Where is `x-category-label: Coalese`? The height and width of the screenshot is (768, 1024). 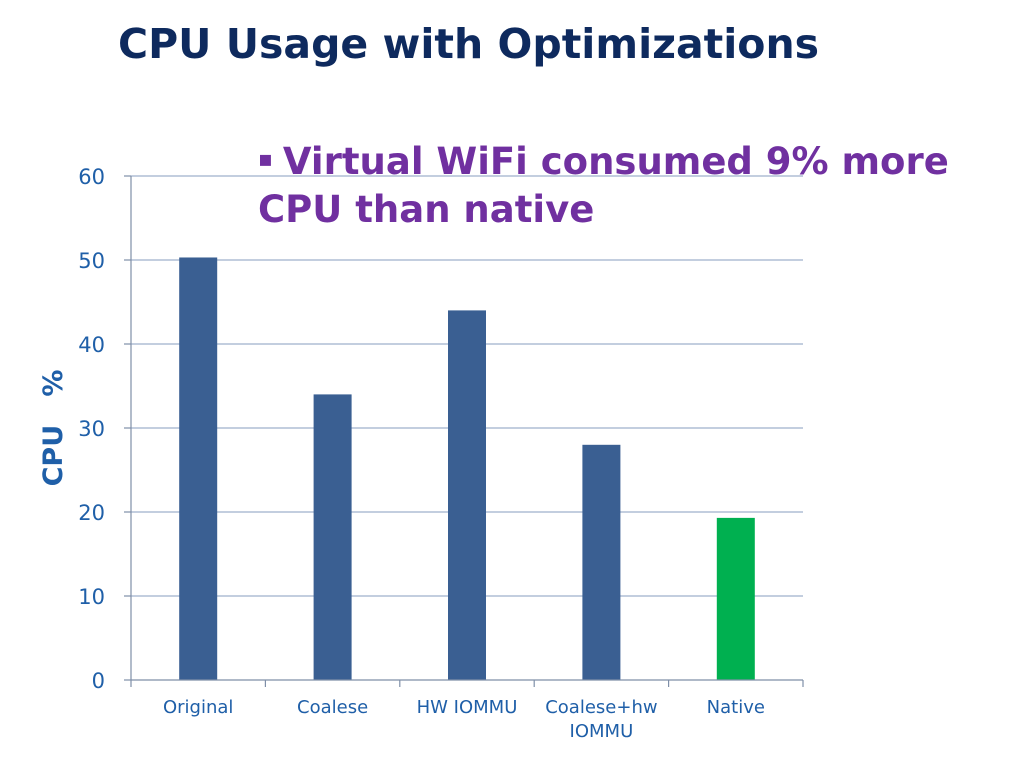 x-category-label: Coalese is located at coordinates (332, 707).